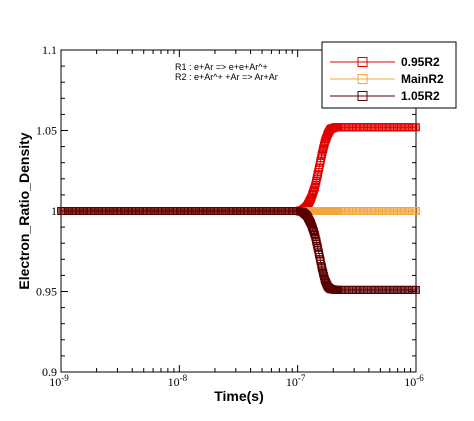 The height and width of the screenshot is (421, 474). What do you see at coordinates (221, 67) in the screenshot?
I see `annotation-r1: R1 : e+Ar => e+e+Ar^+` at bounding box center [221, 67].